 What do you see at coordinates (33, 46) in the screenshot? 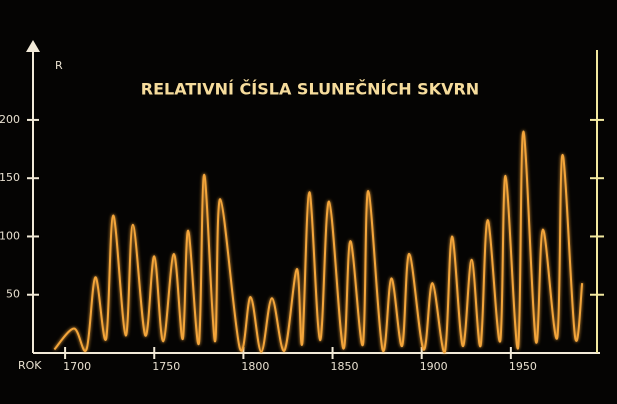
I see `y-axis-arrow` at bounding box center [33, 46].